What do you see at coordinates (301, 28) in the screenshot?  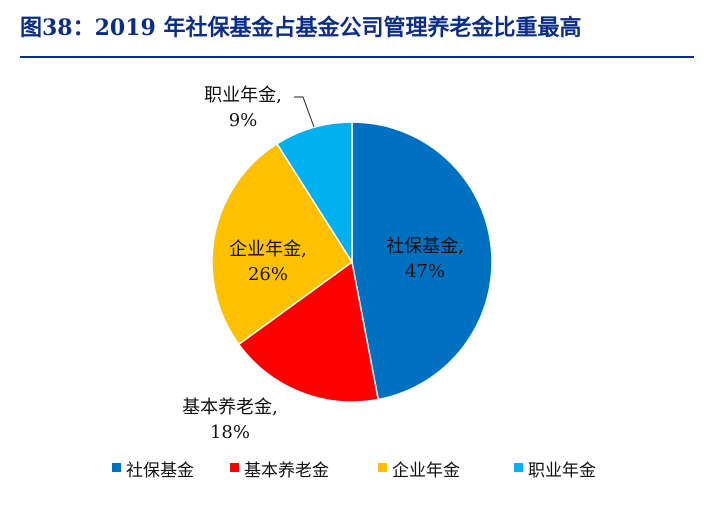 I see `figure-title: 图38：2019 年社保基金占基金公司管理养老金比重最高` at bounding box center [301, 28].